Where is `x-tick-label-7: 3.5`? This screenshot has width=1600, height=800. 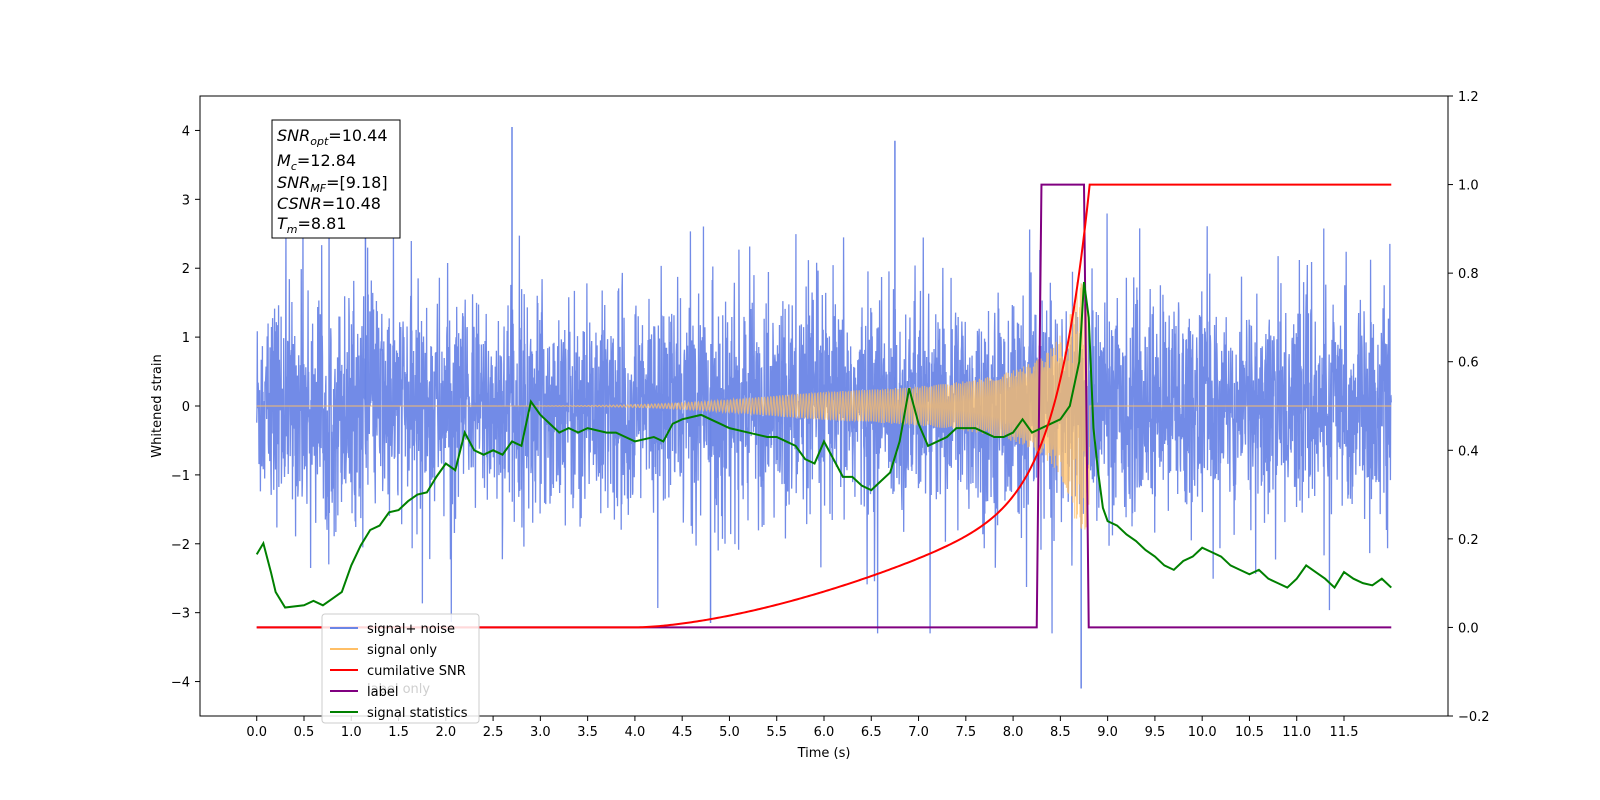 x-tick-label-7: 3.5 is located at coordinates (587, 732).